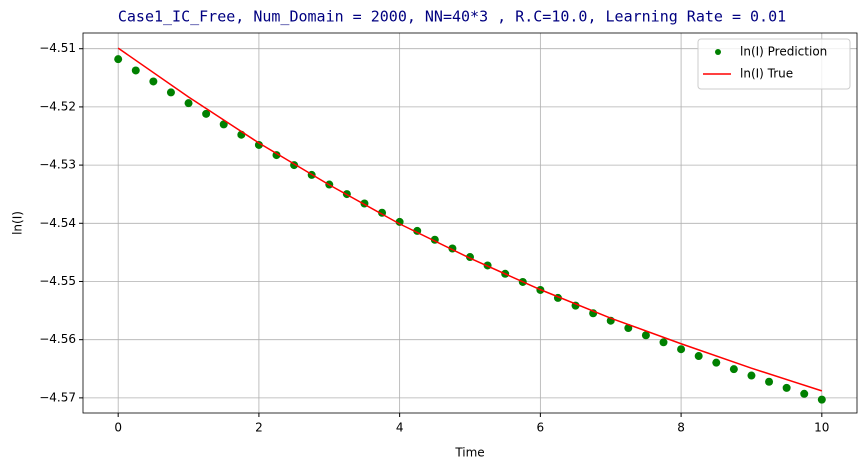  Describe the element at coordinates (57, 223) in the screenshot. I see `y-tick-label: −4.54` at that location.